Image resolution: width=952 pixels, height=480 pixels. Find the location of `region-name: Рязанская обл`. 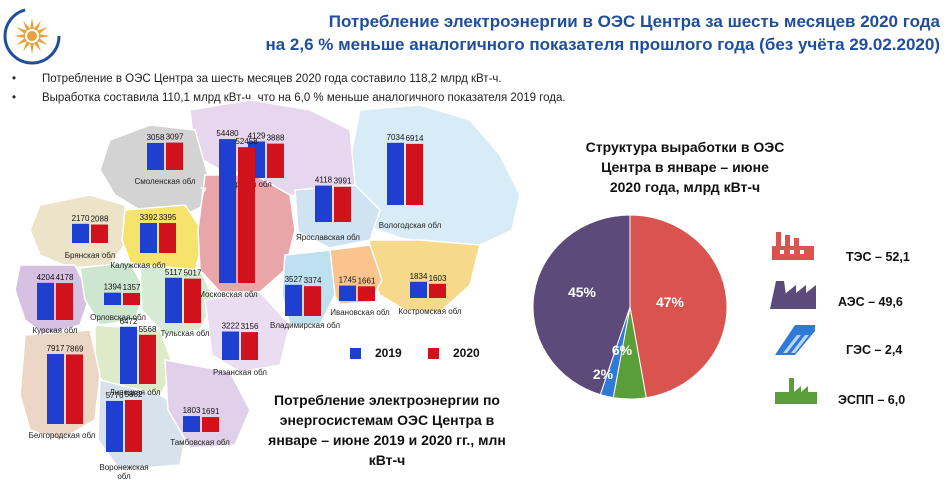

region-name: Рязанская обл is located at coordinates (240, 372).